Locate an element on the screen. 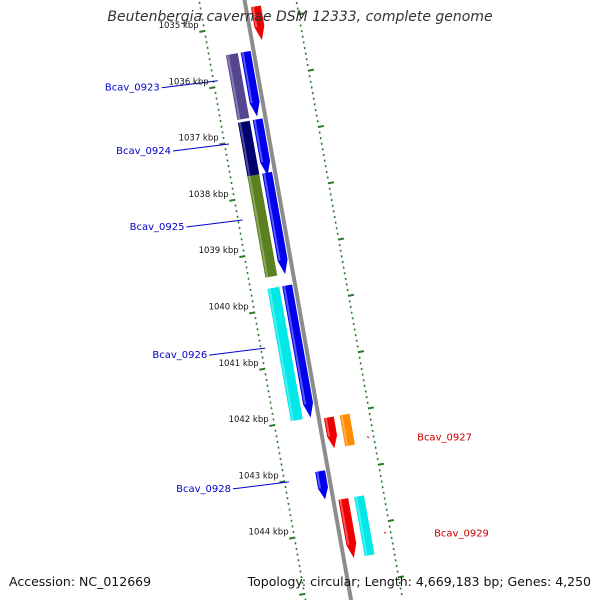 The image size is (600, 600). gene-label: Bcav_0926 is located at coordinates (179, 355).